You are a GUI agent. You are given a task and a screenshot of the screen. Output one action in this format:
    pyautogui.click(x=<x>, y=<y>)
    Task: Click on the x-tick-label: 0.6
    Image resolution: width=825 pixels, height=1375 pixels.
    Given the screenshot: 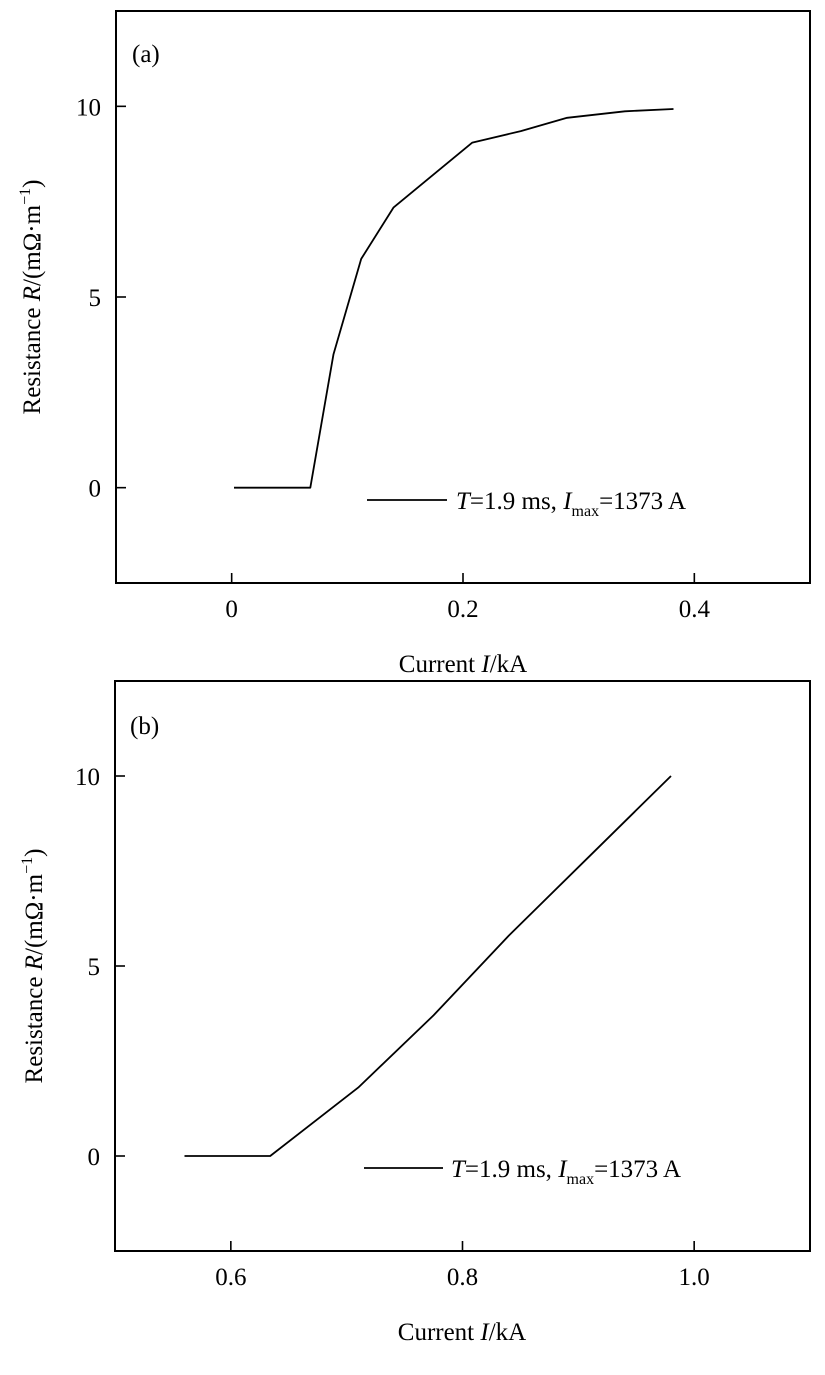 What is the action you would take?
    pyautogui.click(x=230, y=1277)
    